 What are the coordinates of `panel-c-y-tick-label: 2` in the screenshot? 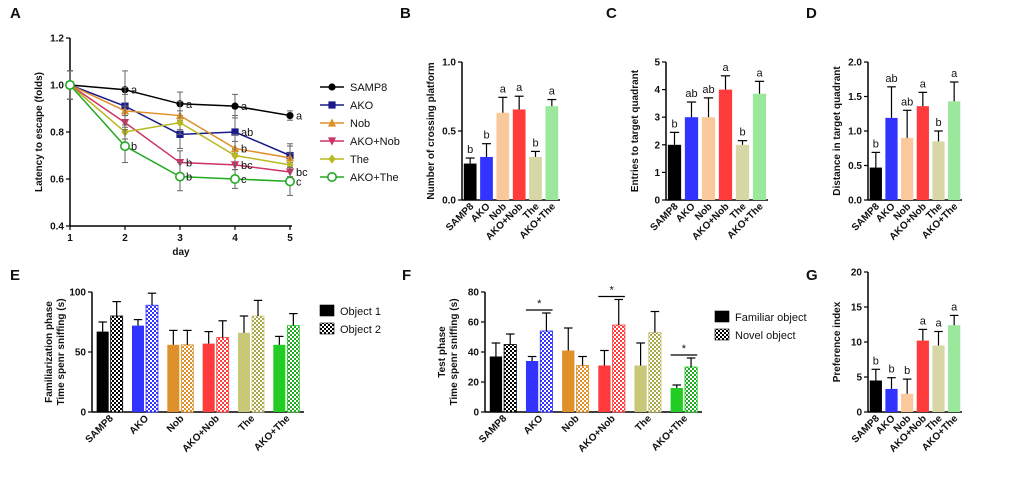 It's located at (657, 145).